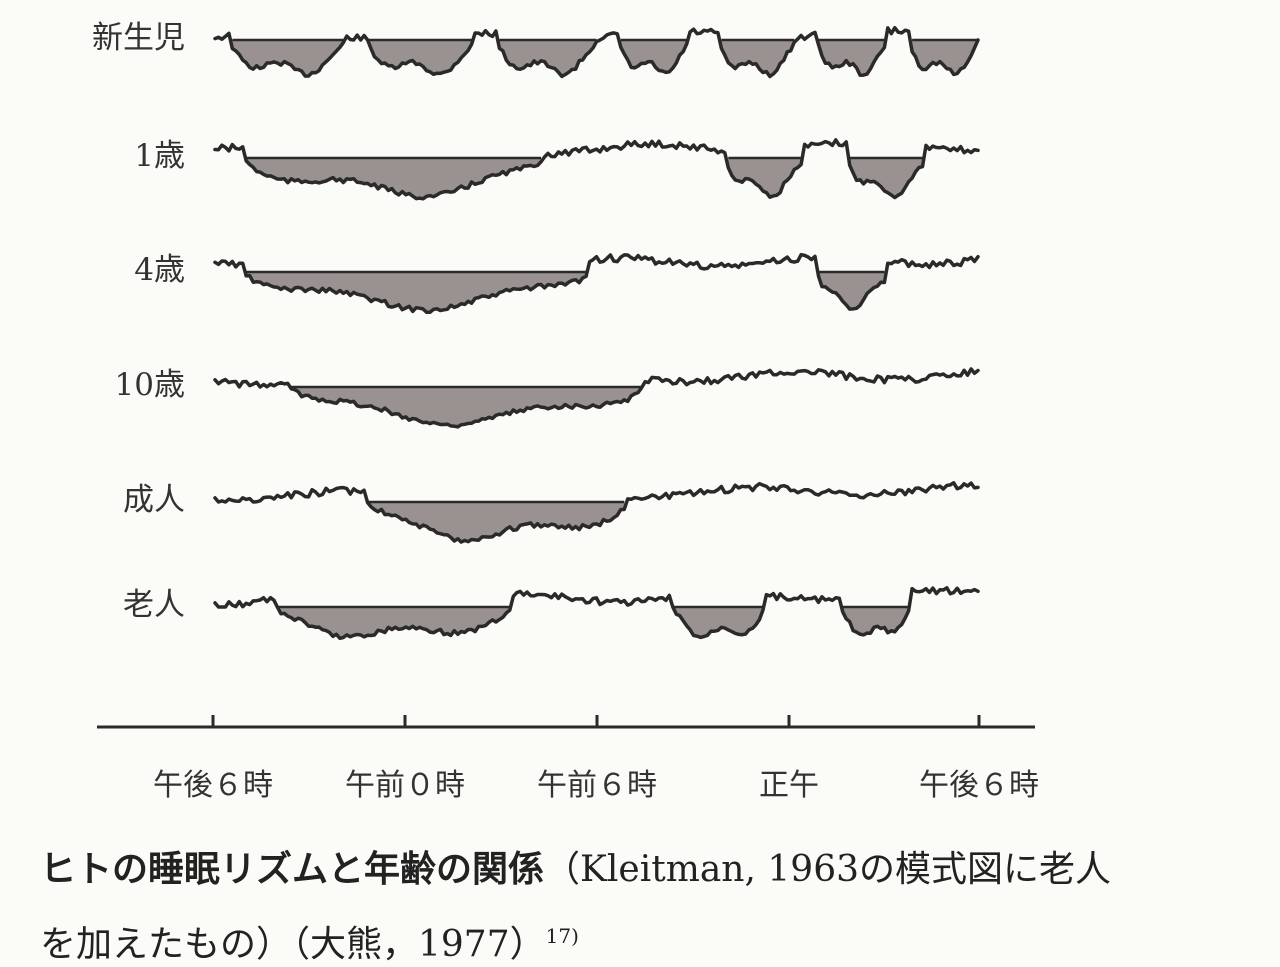 This screenshot has height=967, width=1280. I want to click on row-label: 老人, so click(154, 605).